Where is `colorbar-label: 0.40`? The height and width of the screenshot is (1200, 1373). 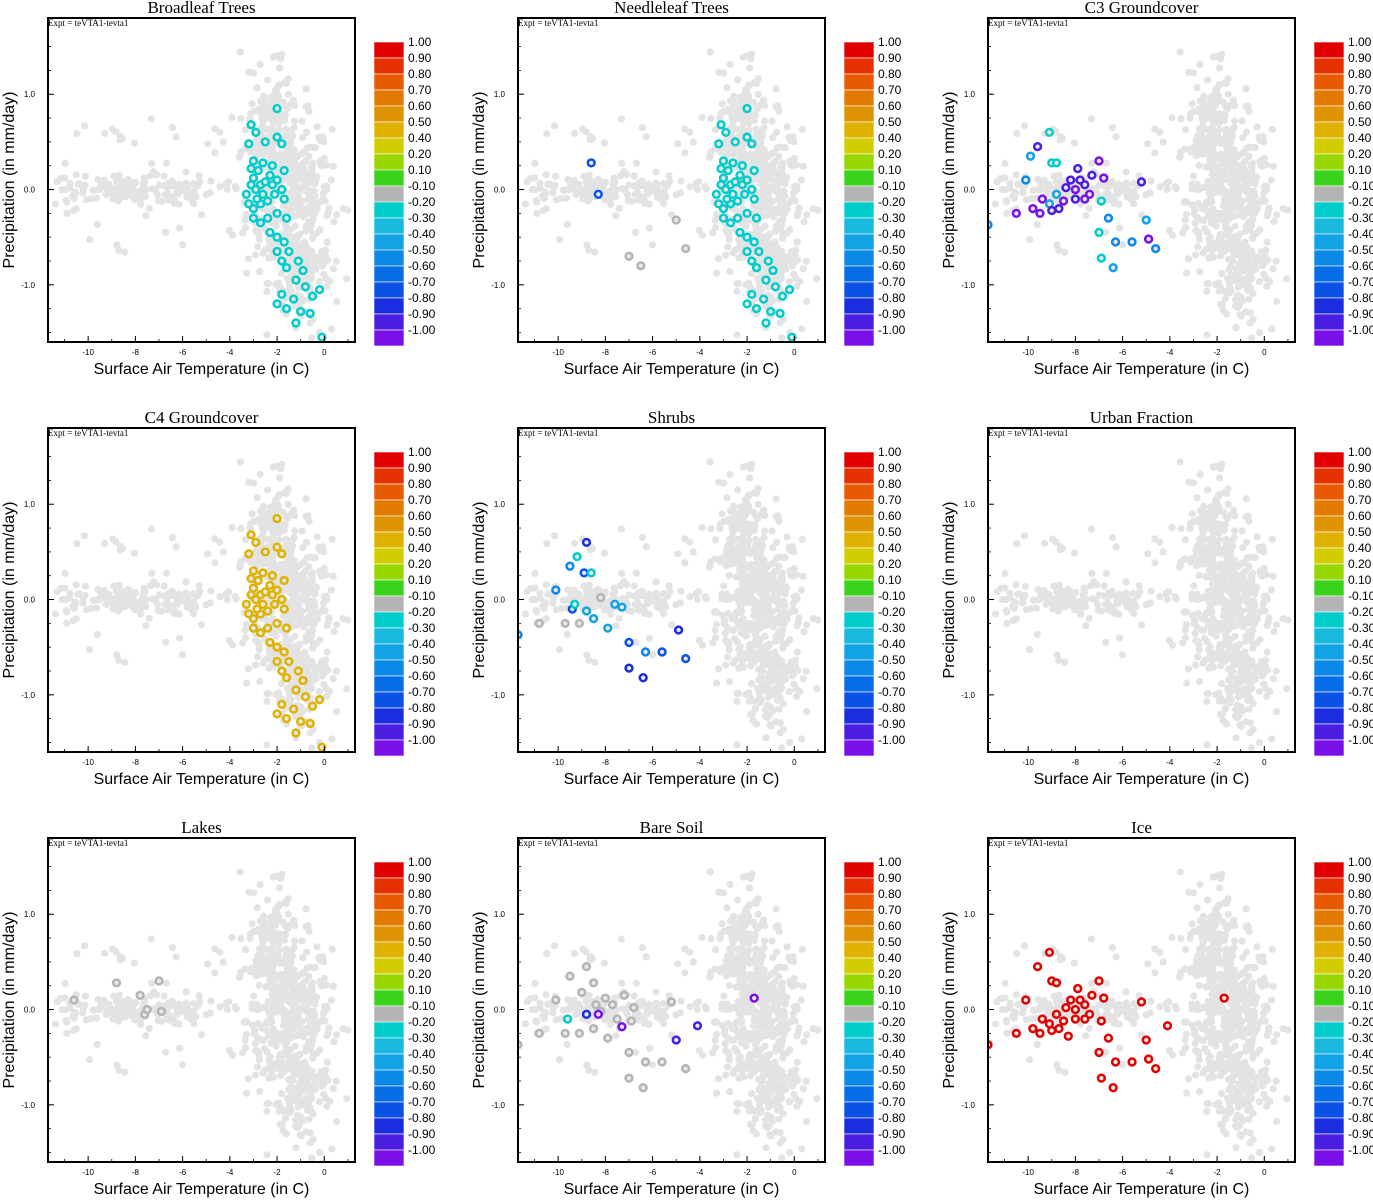 colorbar-label: 0.40 is located at coordinates (890, 138).